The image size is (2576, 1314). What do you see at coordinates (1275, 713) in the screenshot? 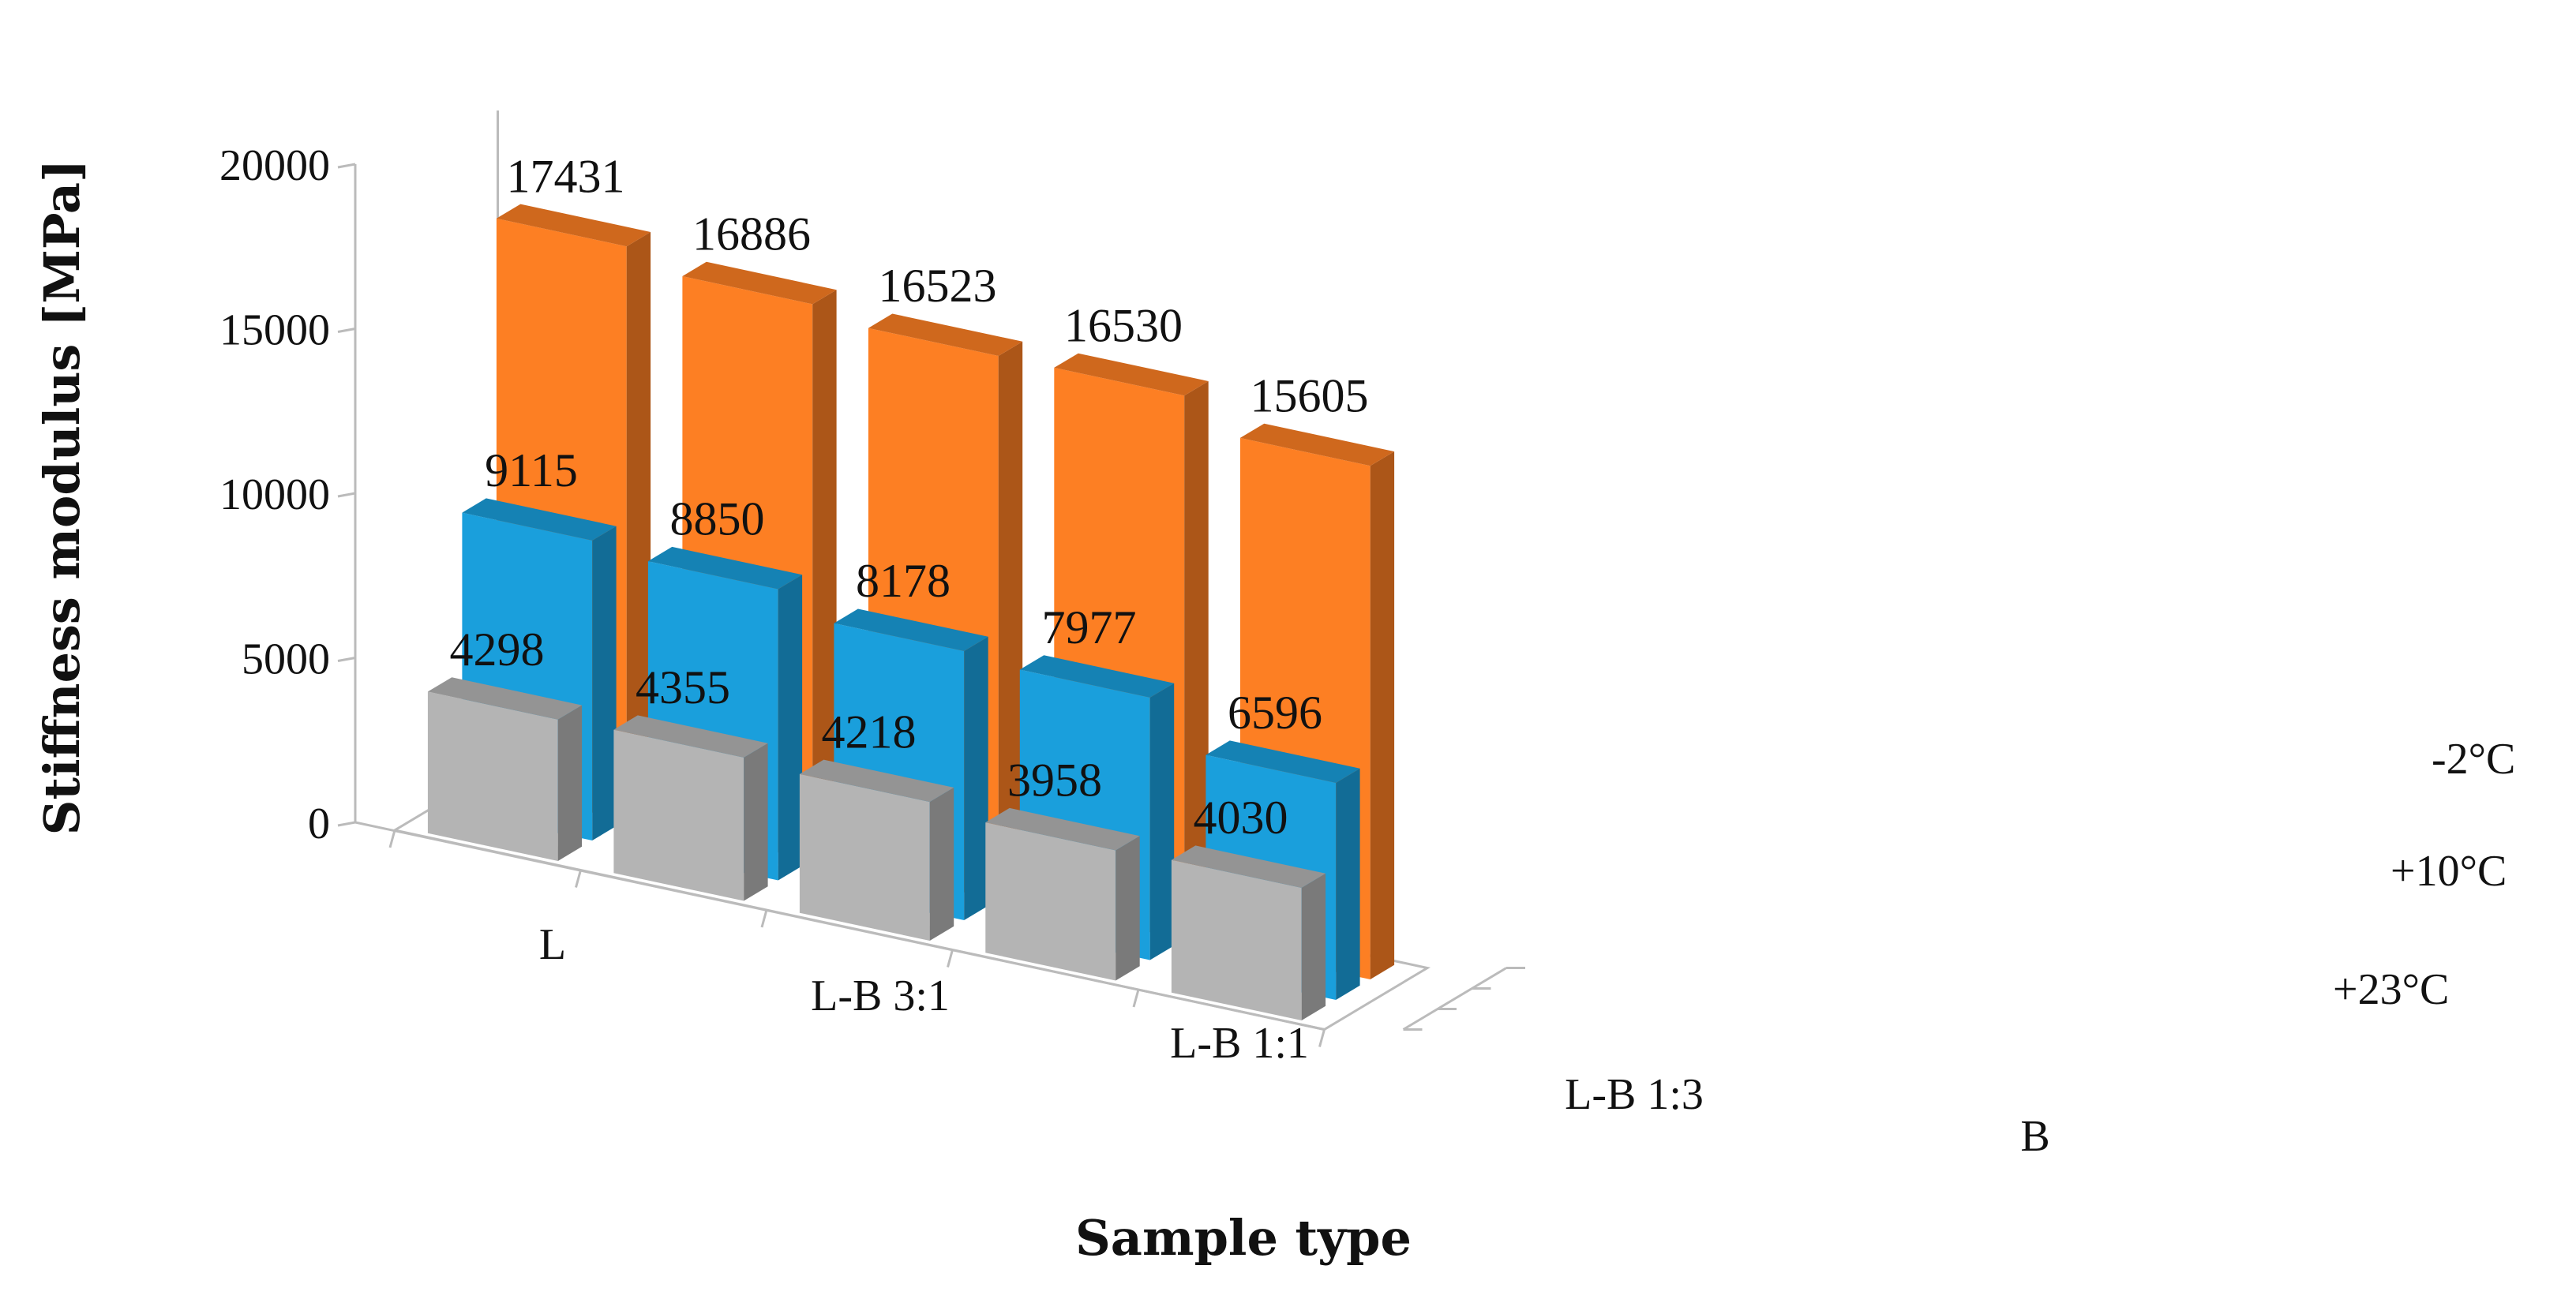
I see `data-label: 6596` at bounding box center [1275, 713].